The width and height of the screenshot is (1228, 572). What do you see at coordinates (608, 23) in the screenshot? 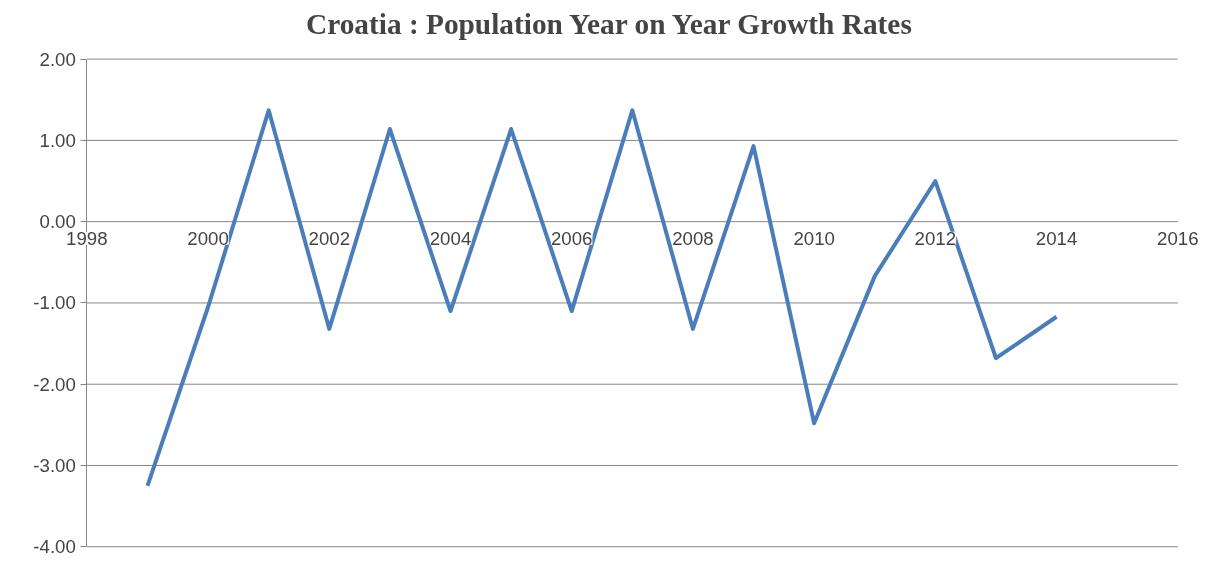
I see `chart-title: Croatia : Population Year on Year Growth Rates` at bounding box center [608, 23].